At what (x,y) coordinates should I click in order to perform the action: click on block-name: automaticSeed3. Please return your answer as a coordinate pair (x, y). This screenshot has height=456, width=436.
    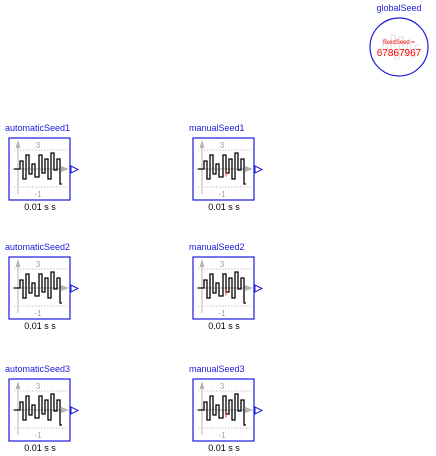
    Looking at the image, I should click on (38, 369).